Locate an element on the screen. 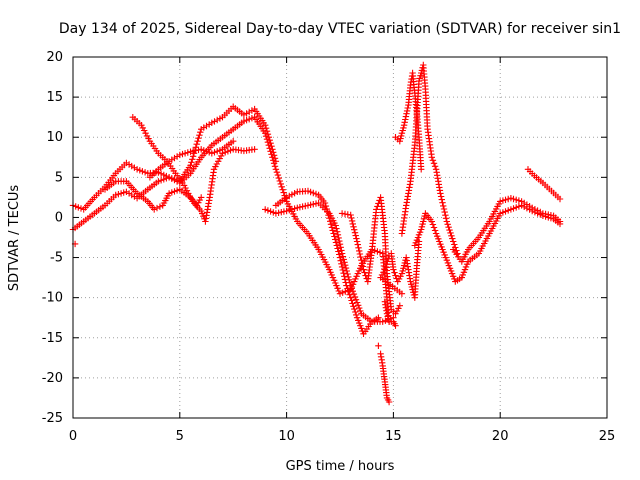 The width and height of the screenshot is (640, 480). x-tick-label: 20 is located at coordinates (500, 436).